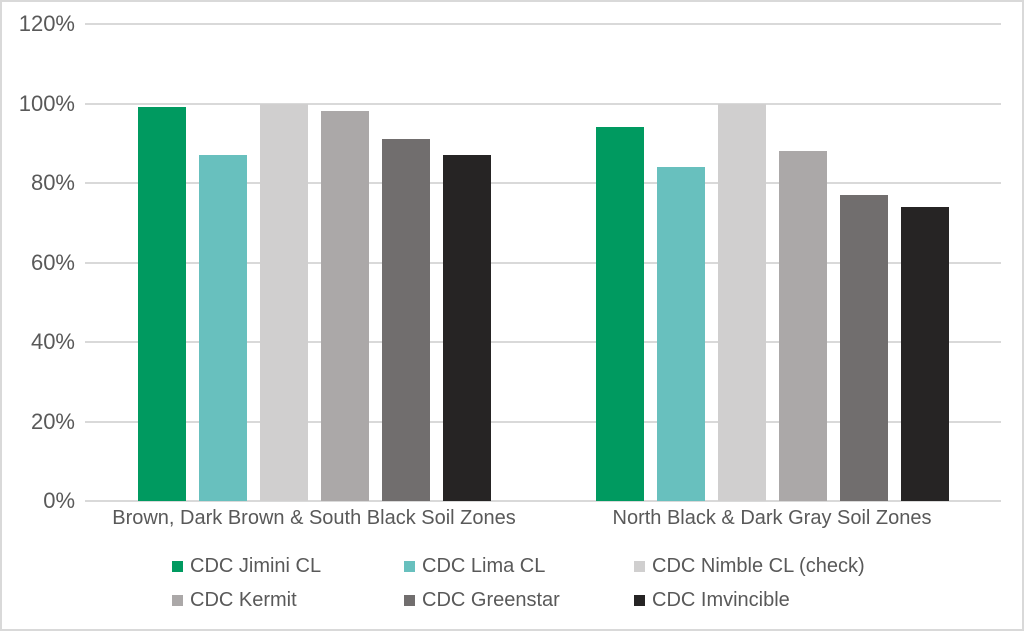 Image resolution: width=1024 pixels, height=631 pixels. Describe the element at coordinates (52, 262) in the screenshot. I see `y-tick-label-60: 60%` at that location.